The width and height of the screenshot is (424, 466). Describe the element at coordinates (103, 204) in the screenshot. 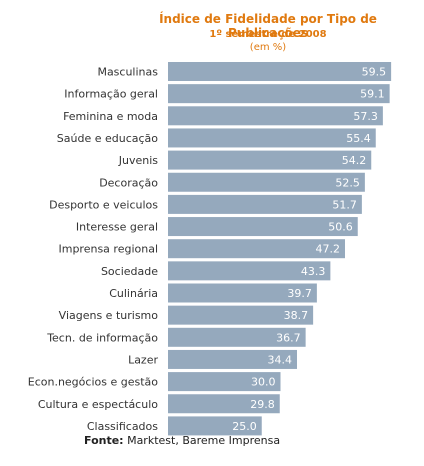

I see `category-label: Desporto e veiculos` at that location.